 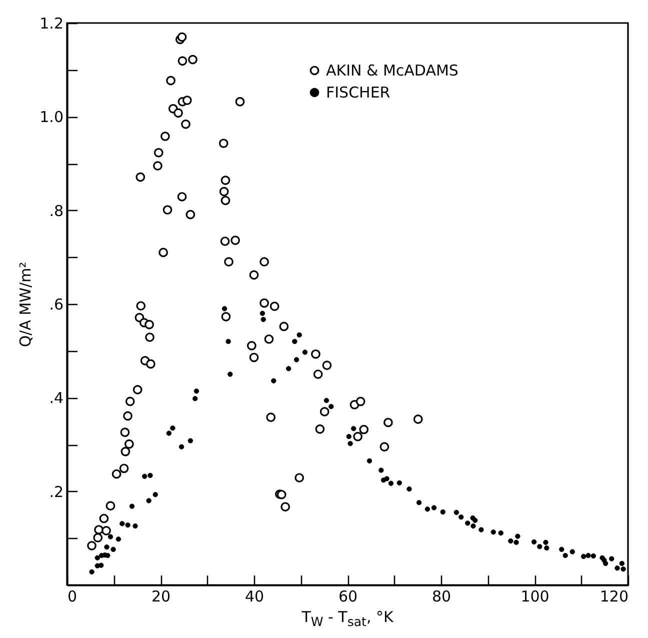 What do you see at coordinates (52, 23) in the screenshot?
I see `y-tick-label: 1.2` at bounding box center [52, 23].